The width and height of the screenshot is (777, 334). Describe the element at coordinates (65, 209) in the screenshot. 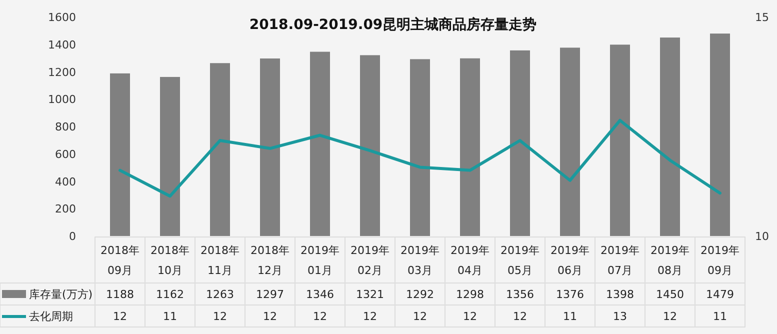

I see `y-tick-label: 200` at that location.